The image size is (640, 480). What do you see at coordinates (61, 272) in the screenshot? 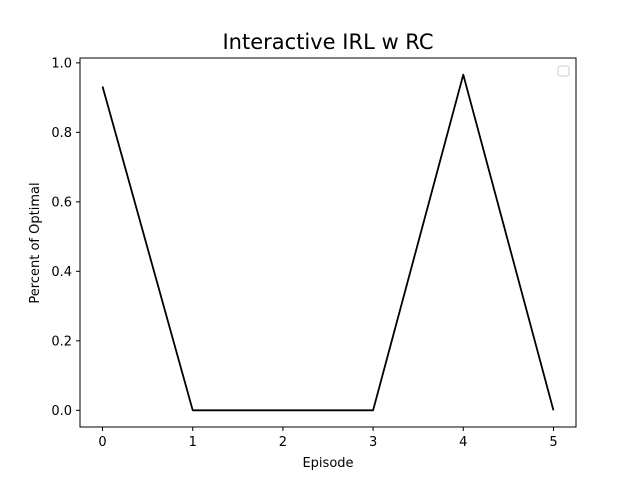
I see `y-tick-label: 0.4` at bounding box center [61, 272].